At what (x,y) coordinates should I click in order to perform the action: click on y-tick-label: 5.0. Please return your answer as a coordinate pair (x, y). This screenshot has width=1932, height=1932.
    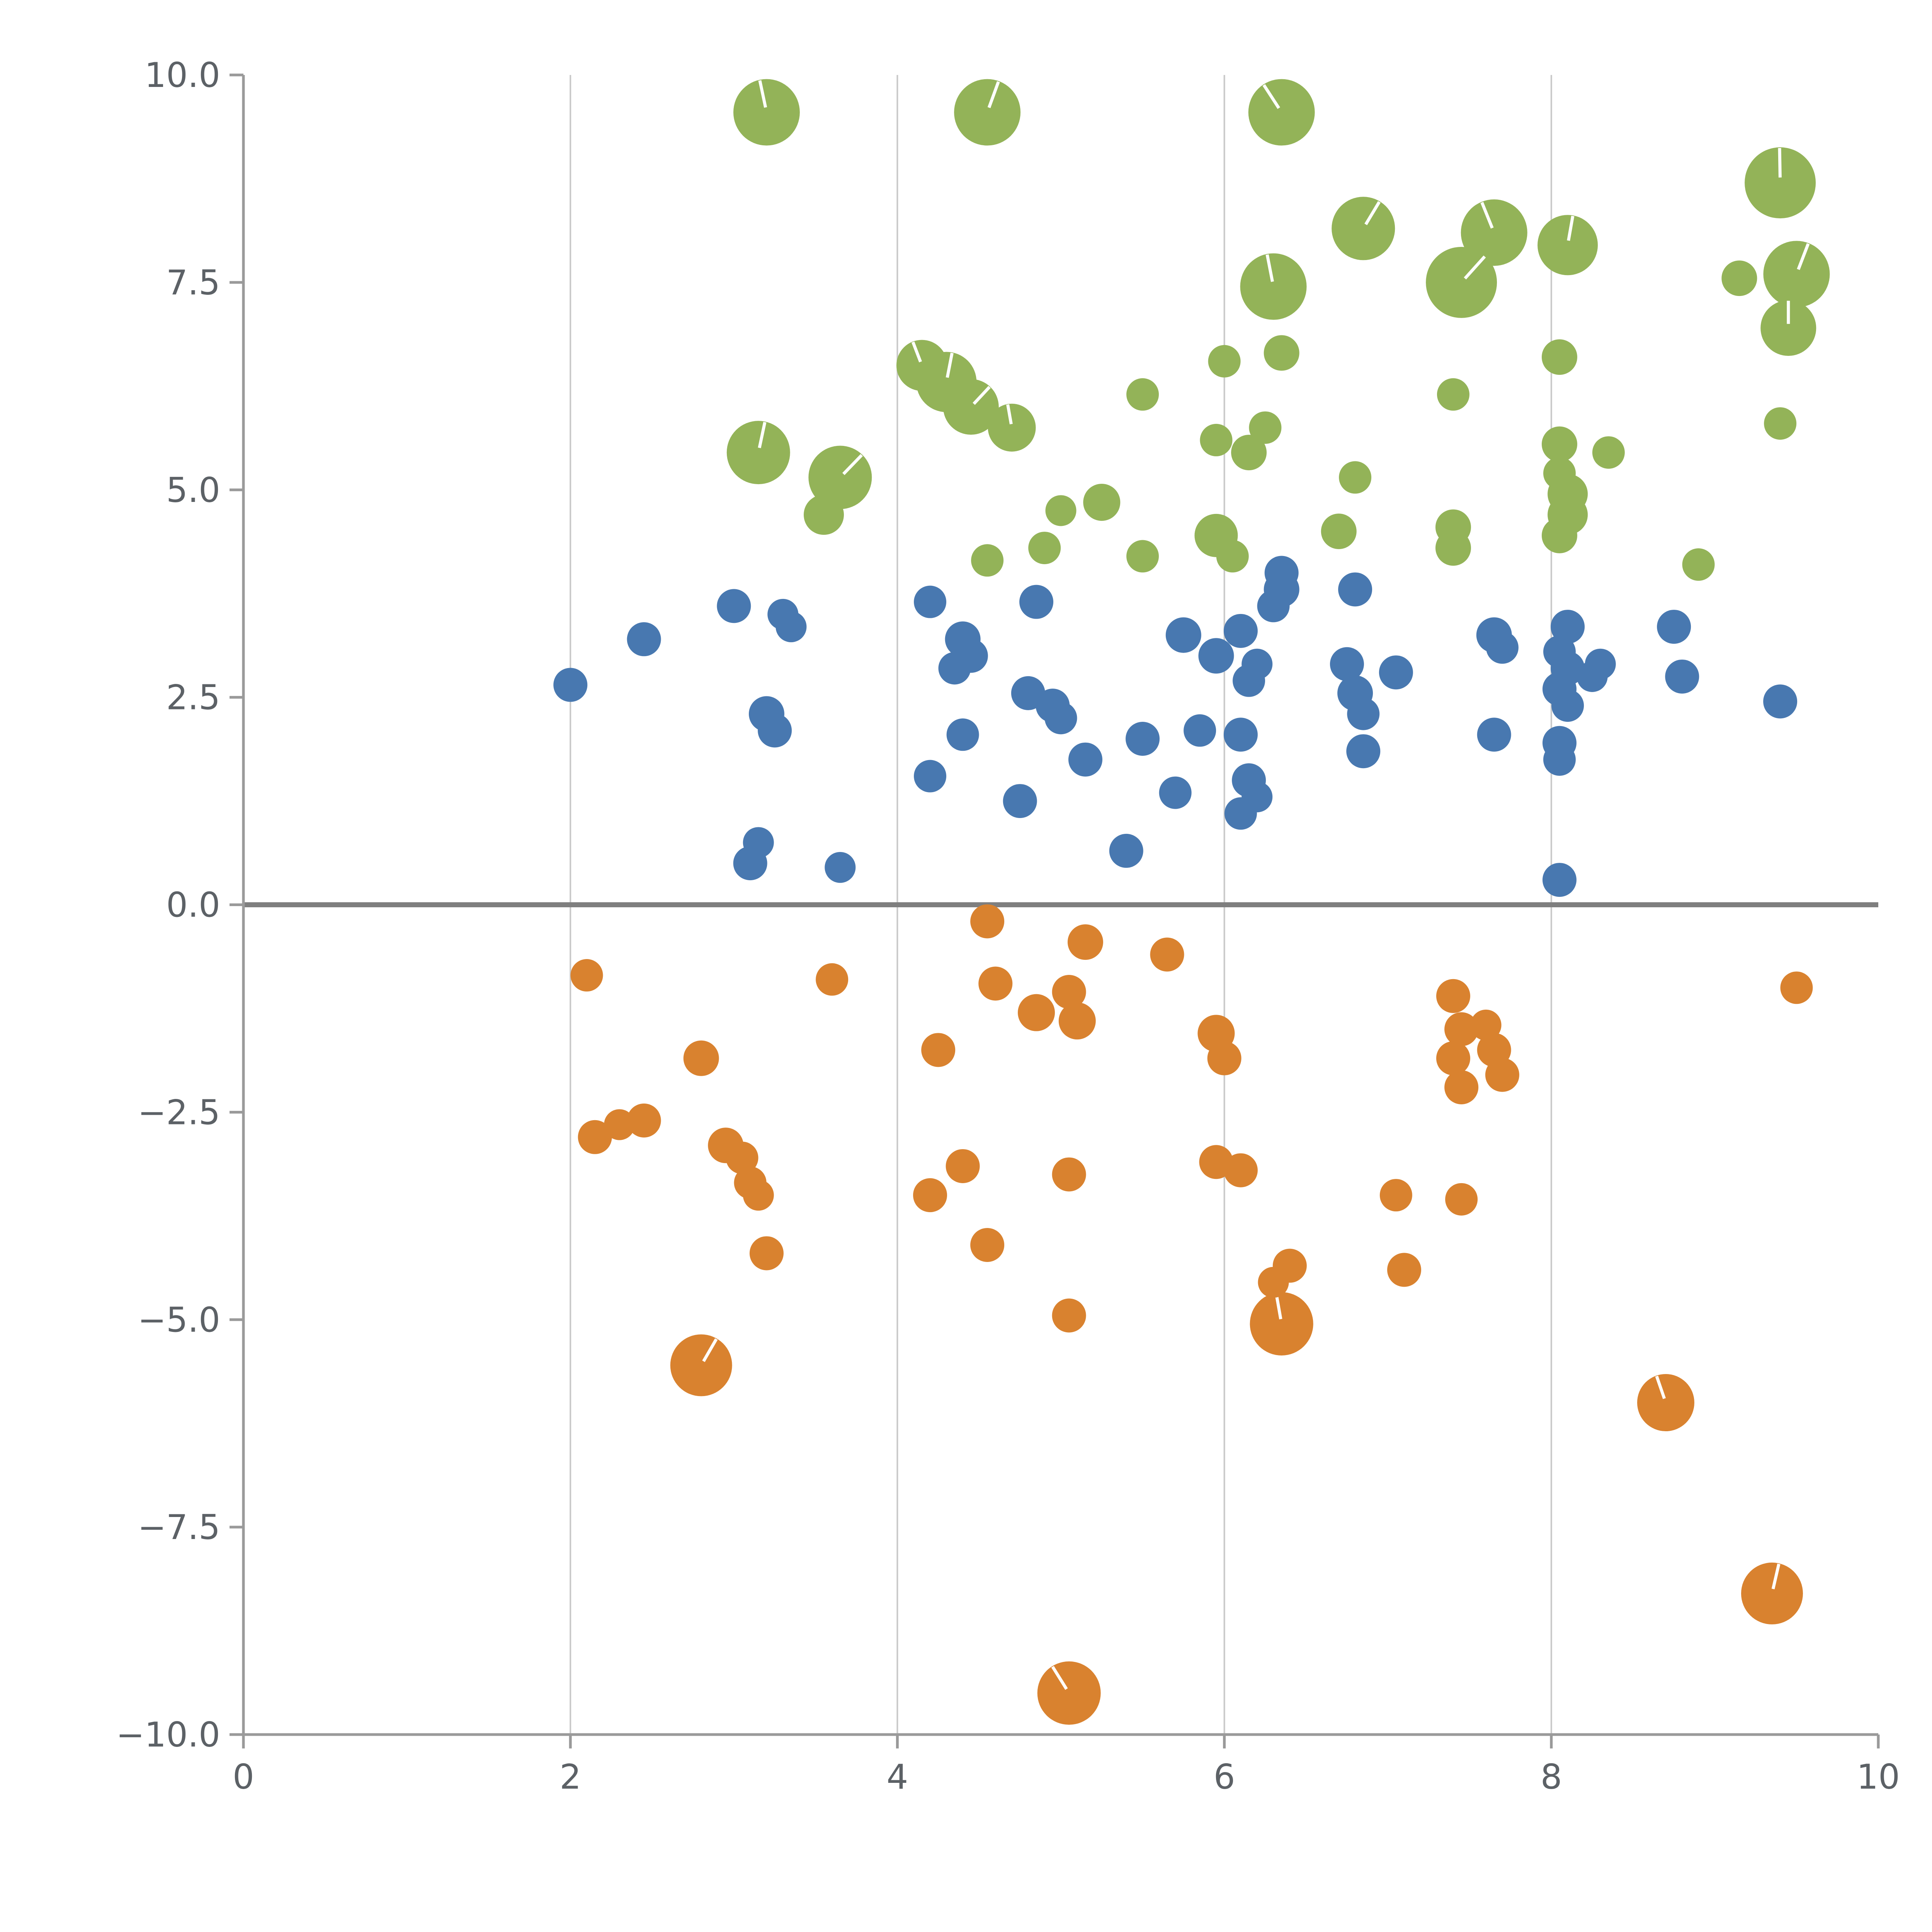
    Looking at the image, I should click on (193, 490).